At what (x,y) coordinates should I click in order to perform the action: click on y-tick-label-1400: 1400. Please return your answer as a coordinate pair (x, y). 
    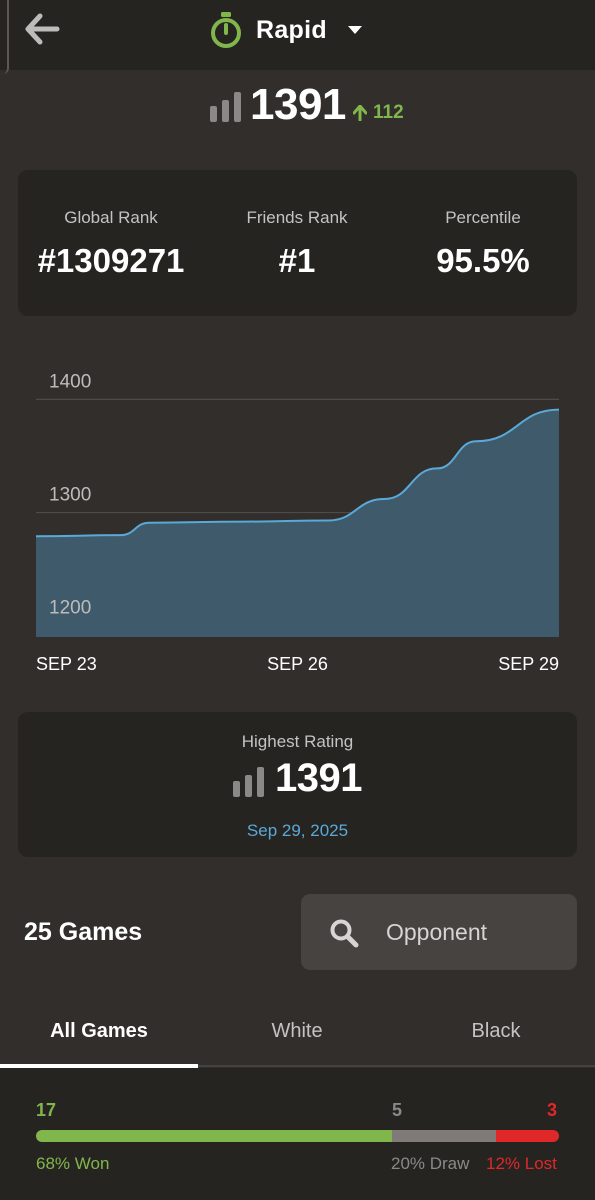
    Looking at the image, I should click on (70, 381).